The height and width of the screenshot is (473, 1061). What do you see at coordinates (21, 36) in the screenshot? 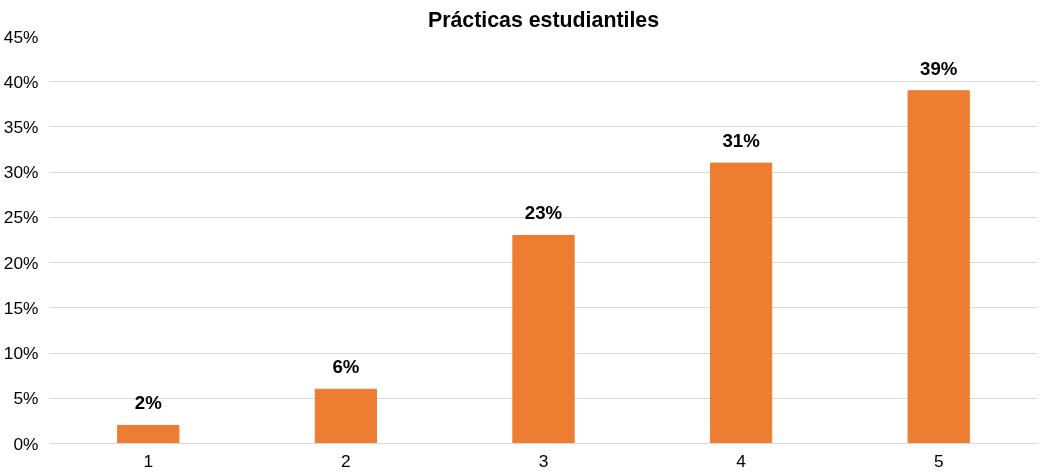
I see `y-tick-label: 45%` at bounding box center [21, 36].